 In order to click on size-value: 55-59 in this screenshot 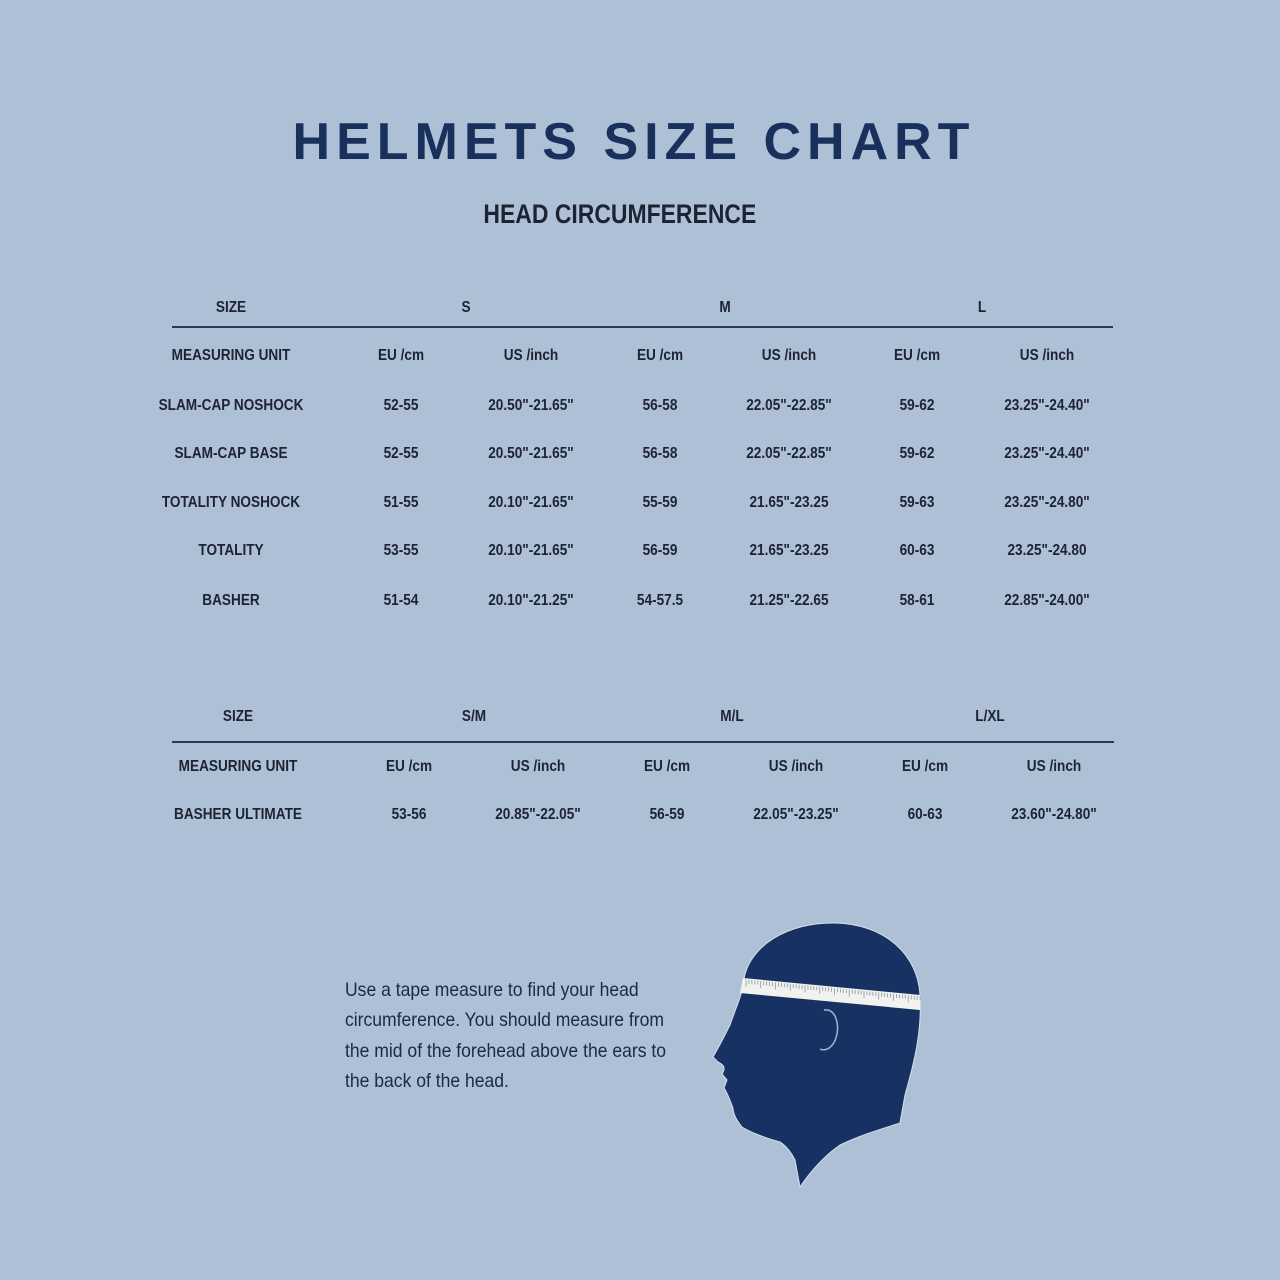, I will do `click(660, 502)`.